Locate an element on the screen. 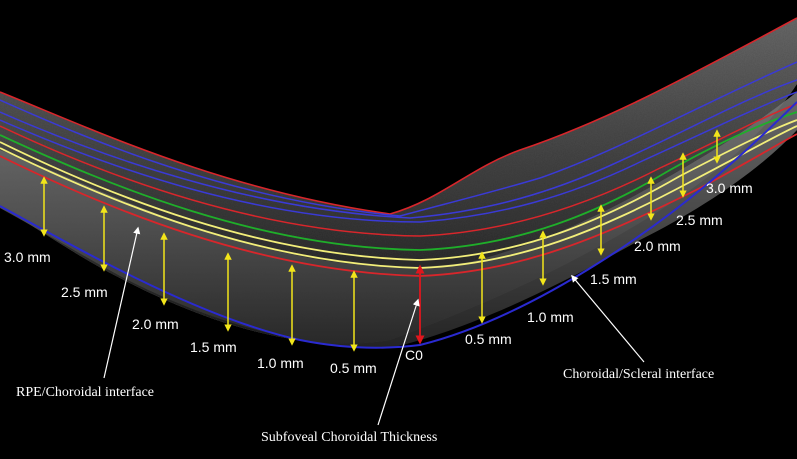 This screenshot has height=459, width=797. label-right-2-0: 2.0 mm is located at coordinates (657, 246).